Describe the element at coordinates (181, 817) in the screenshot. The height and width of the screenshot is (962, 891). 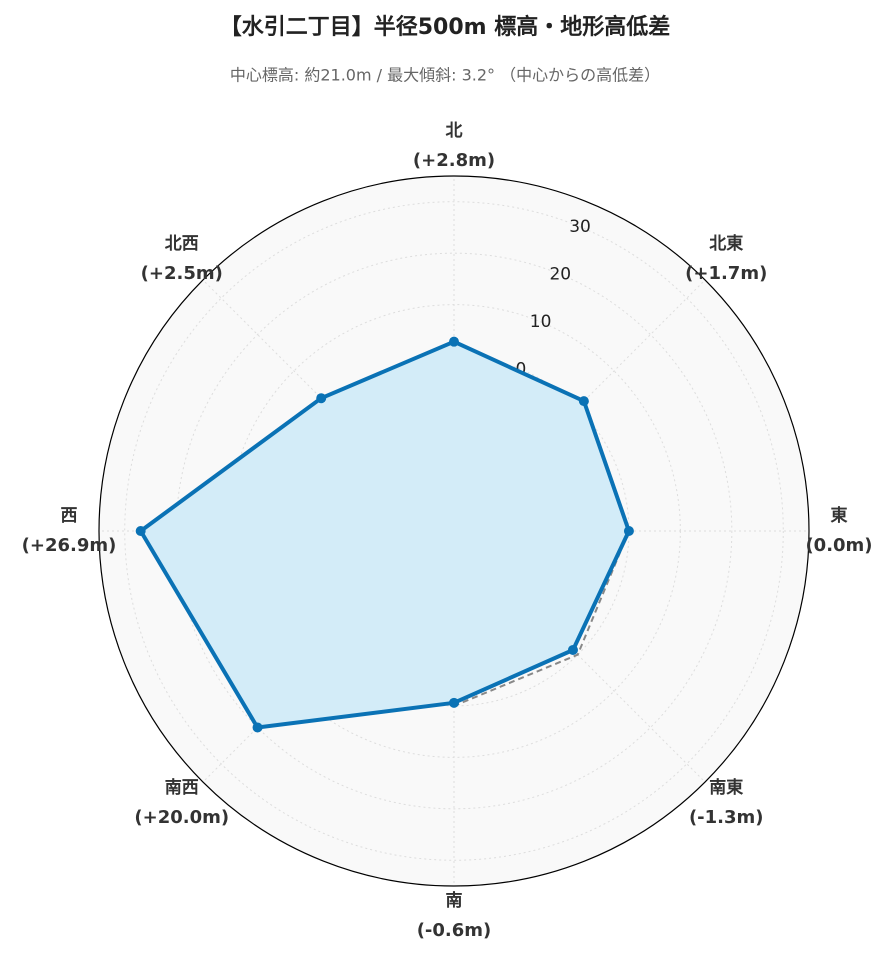
I see `value-label: (+20.0m)` at that location.